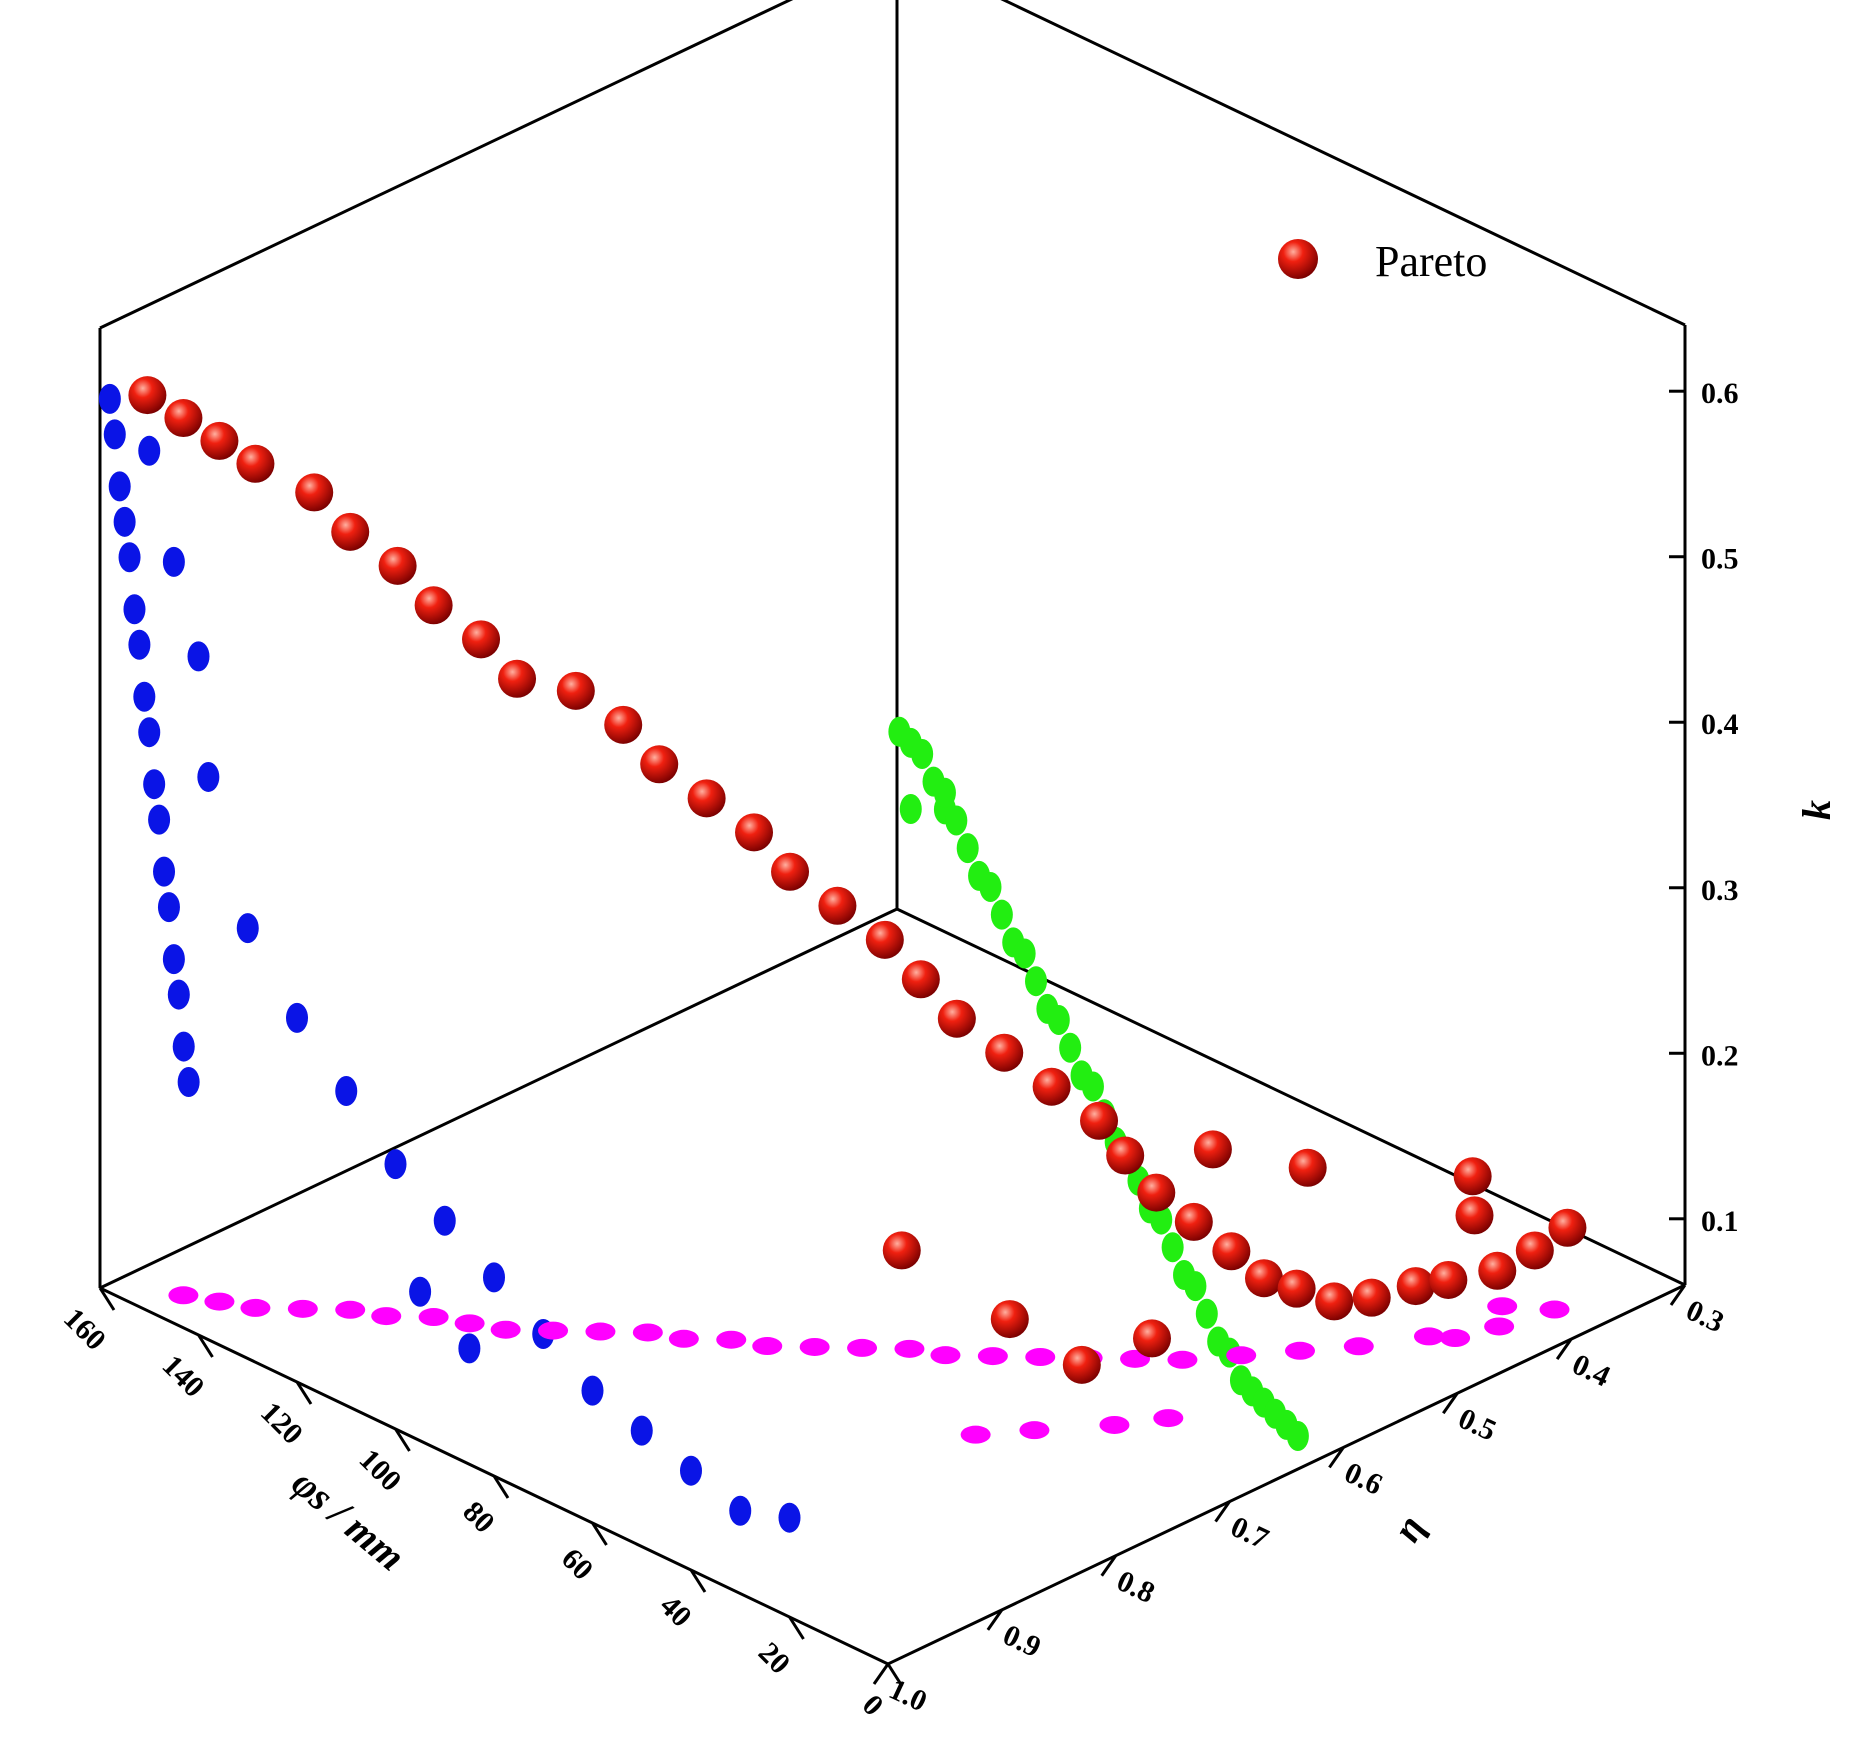 This screenshot has height=1752, width=1866. What do you see at coordinates (1136, 1587) in the screenshot?
I see `eta-tick-label: 0.8` at bounding box center [1136, 1587].